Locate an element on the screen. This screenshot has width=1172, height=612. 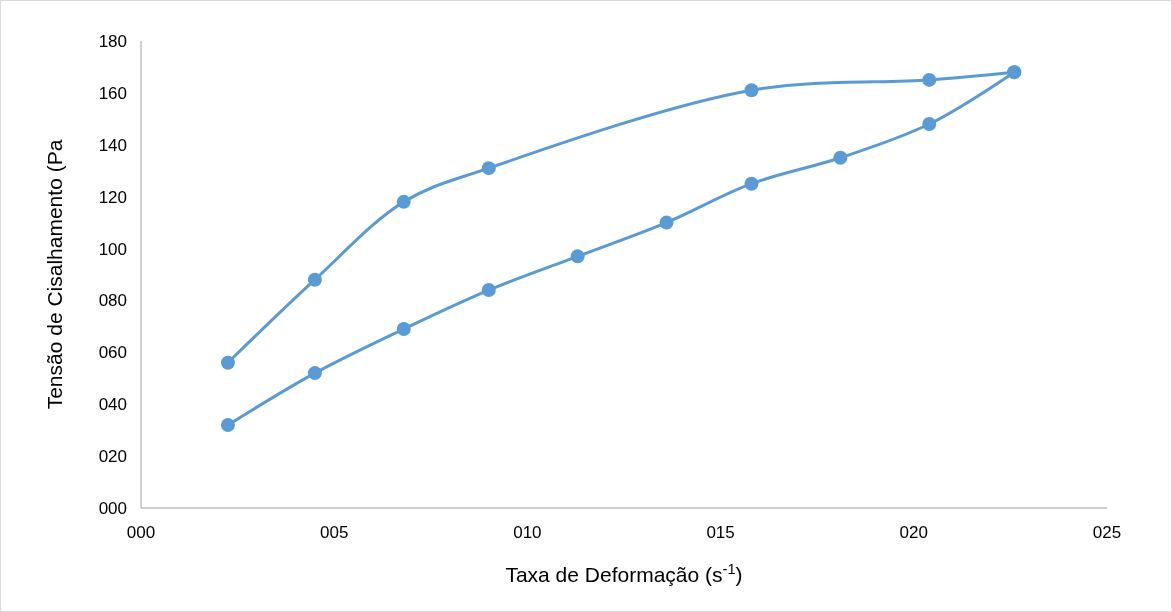
y-tick-label: 060 is located at coordinates (112, 353).